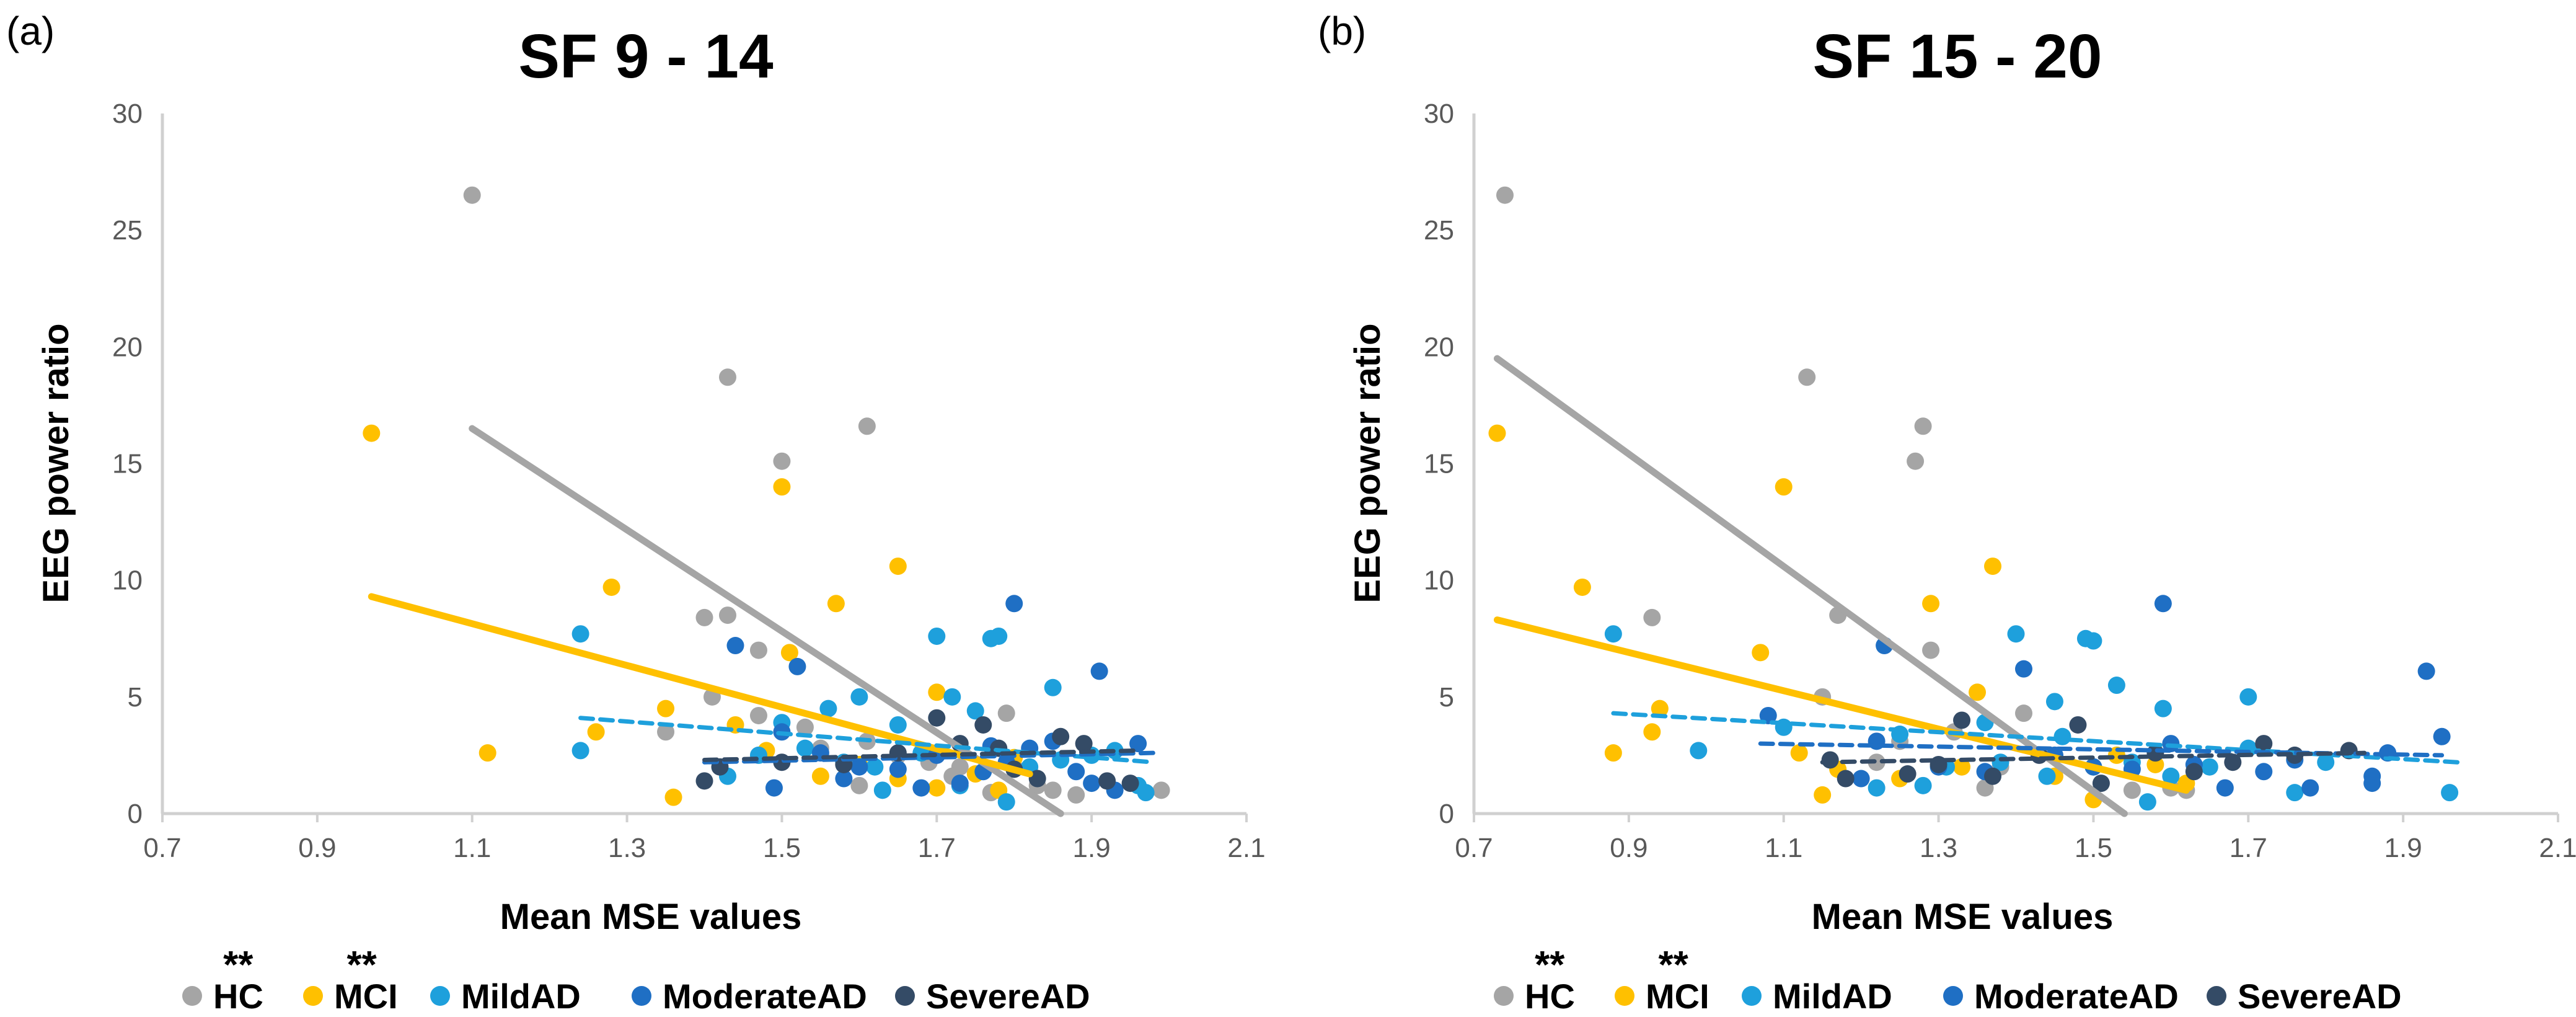 This screenshot has width=2576, height=1017. Describe the element at coordinates (1832, 996) in the screenshot. I see `legend-label-mildad: MildAD` at that location.